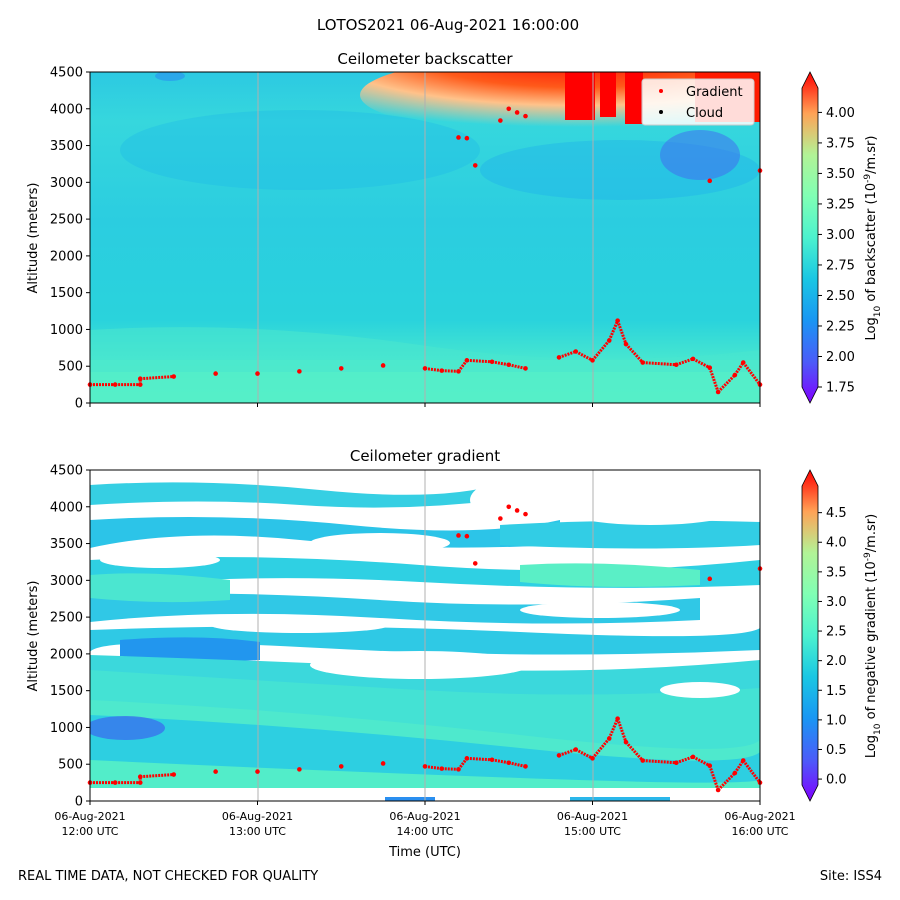 The image size is (900, 900). Describe the element at coordinates (840, 174) in the screenshot. I see `colorbar-tick-label: 3.50` at that location.